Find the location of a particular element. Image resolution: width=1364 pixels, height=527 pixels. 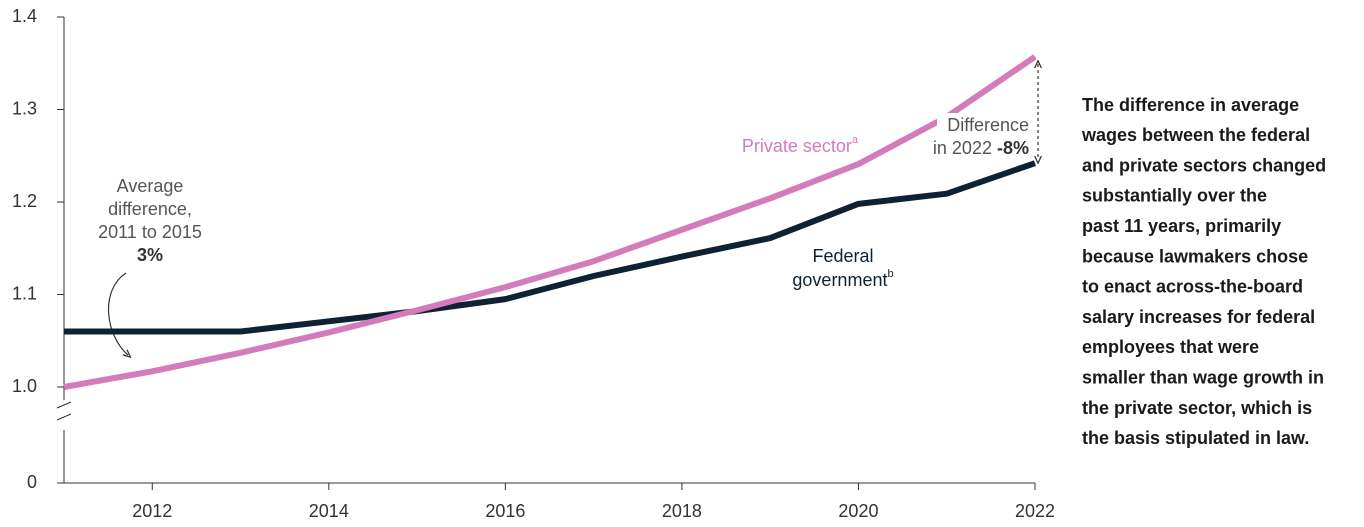

annotation-text: in 2022 -8% is located at coordinates (981, 148).